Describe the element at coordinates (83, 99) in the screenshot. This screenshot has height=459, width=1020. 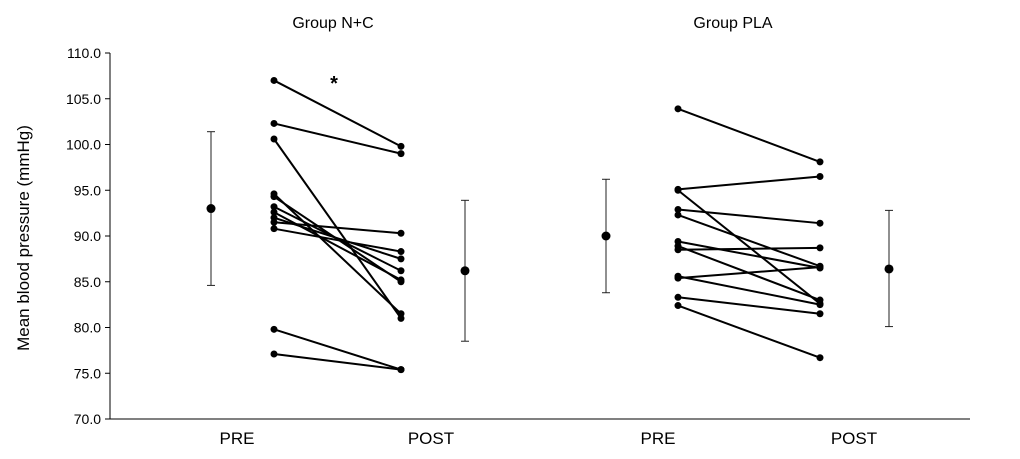
I see `y-tick-label: 105.0` at that location.